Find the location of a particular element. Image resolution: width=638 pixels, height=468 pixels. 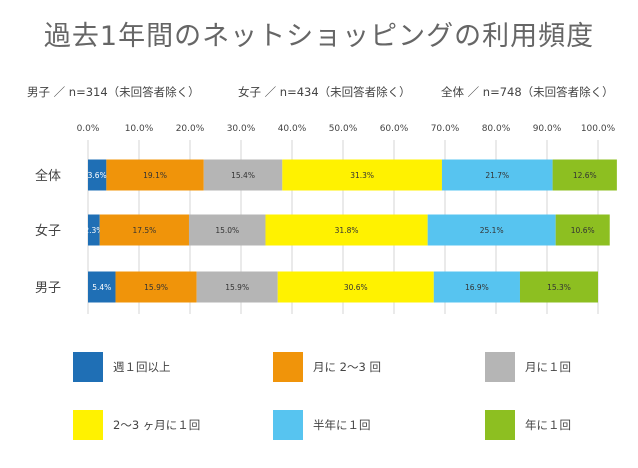

data-label: 5.4% is located at coordinates (101, 287).